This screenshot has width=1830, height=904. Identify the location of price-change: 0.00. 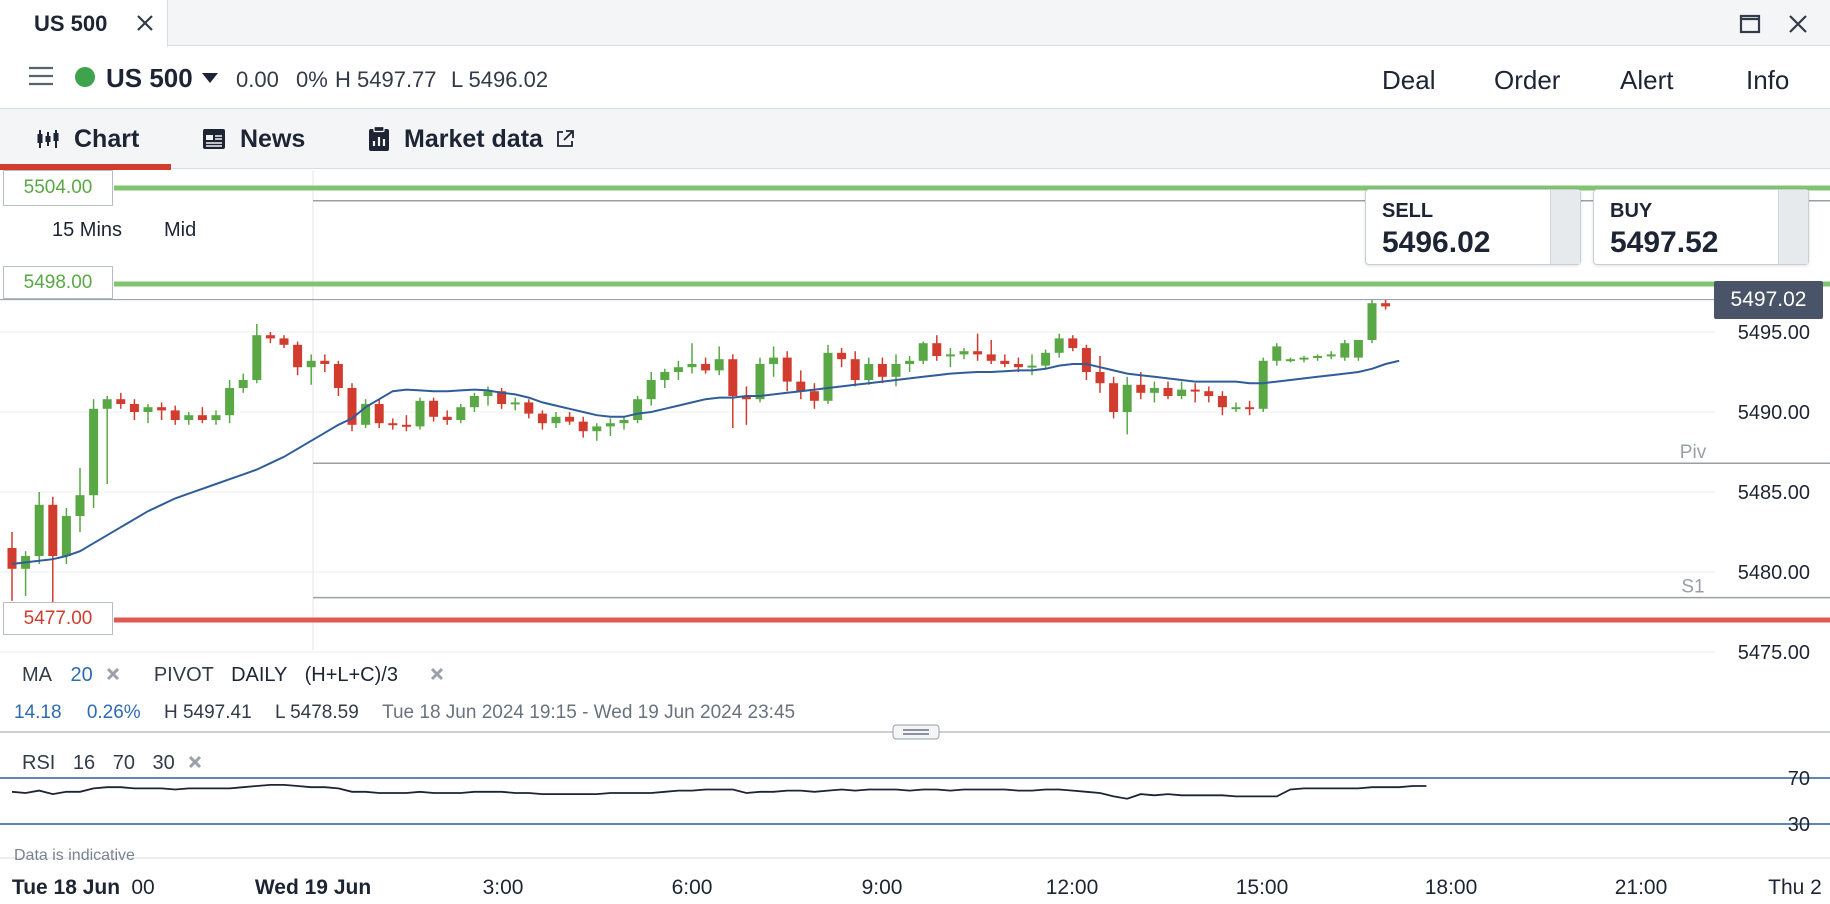
(257, 79).